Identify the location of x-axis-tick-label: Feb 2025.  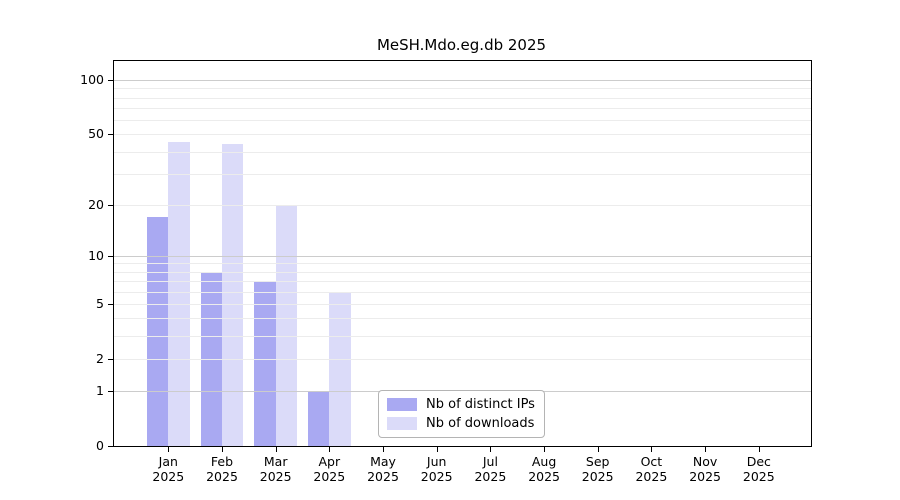
(222, 469).